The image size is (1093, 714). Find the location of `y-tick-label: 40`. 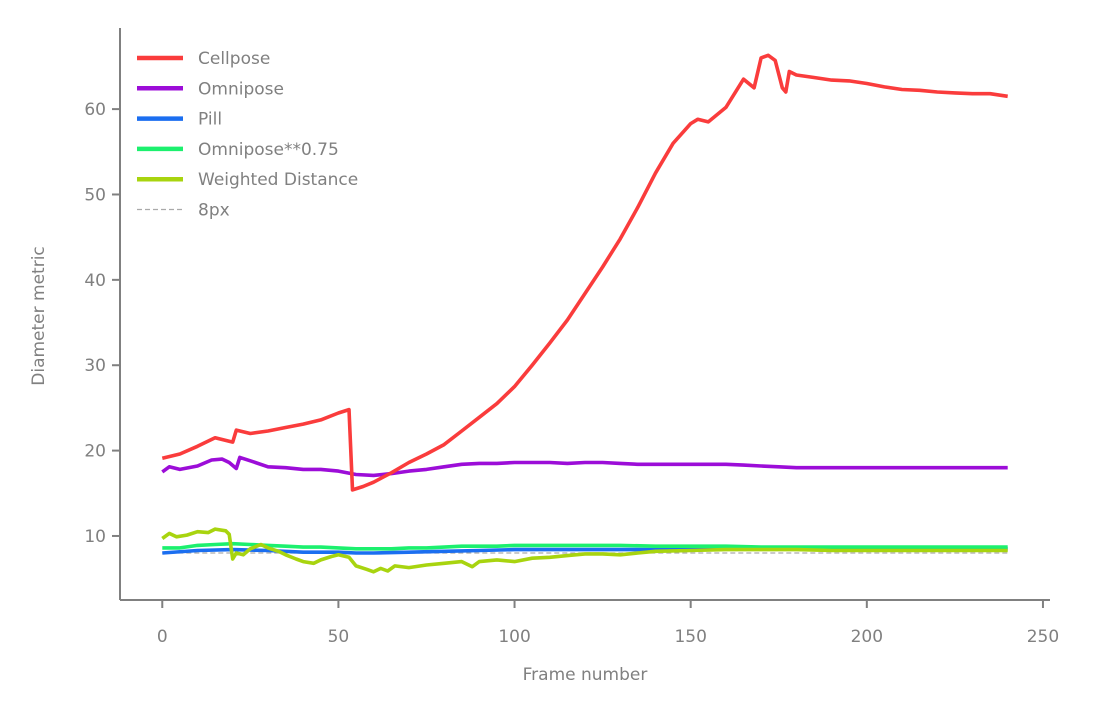

y-tick-label: 40 is located at coordinates (95, 281).